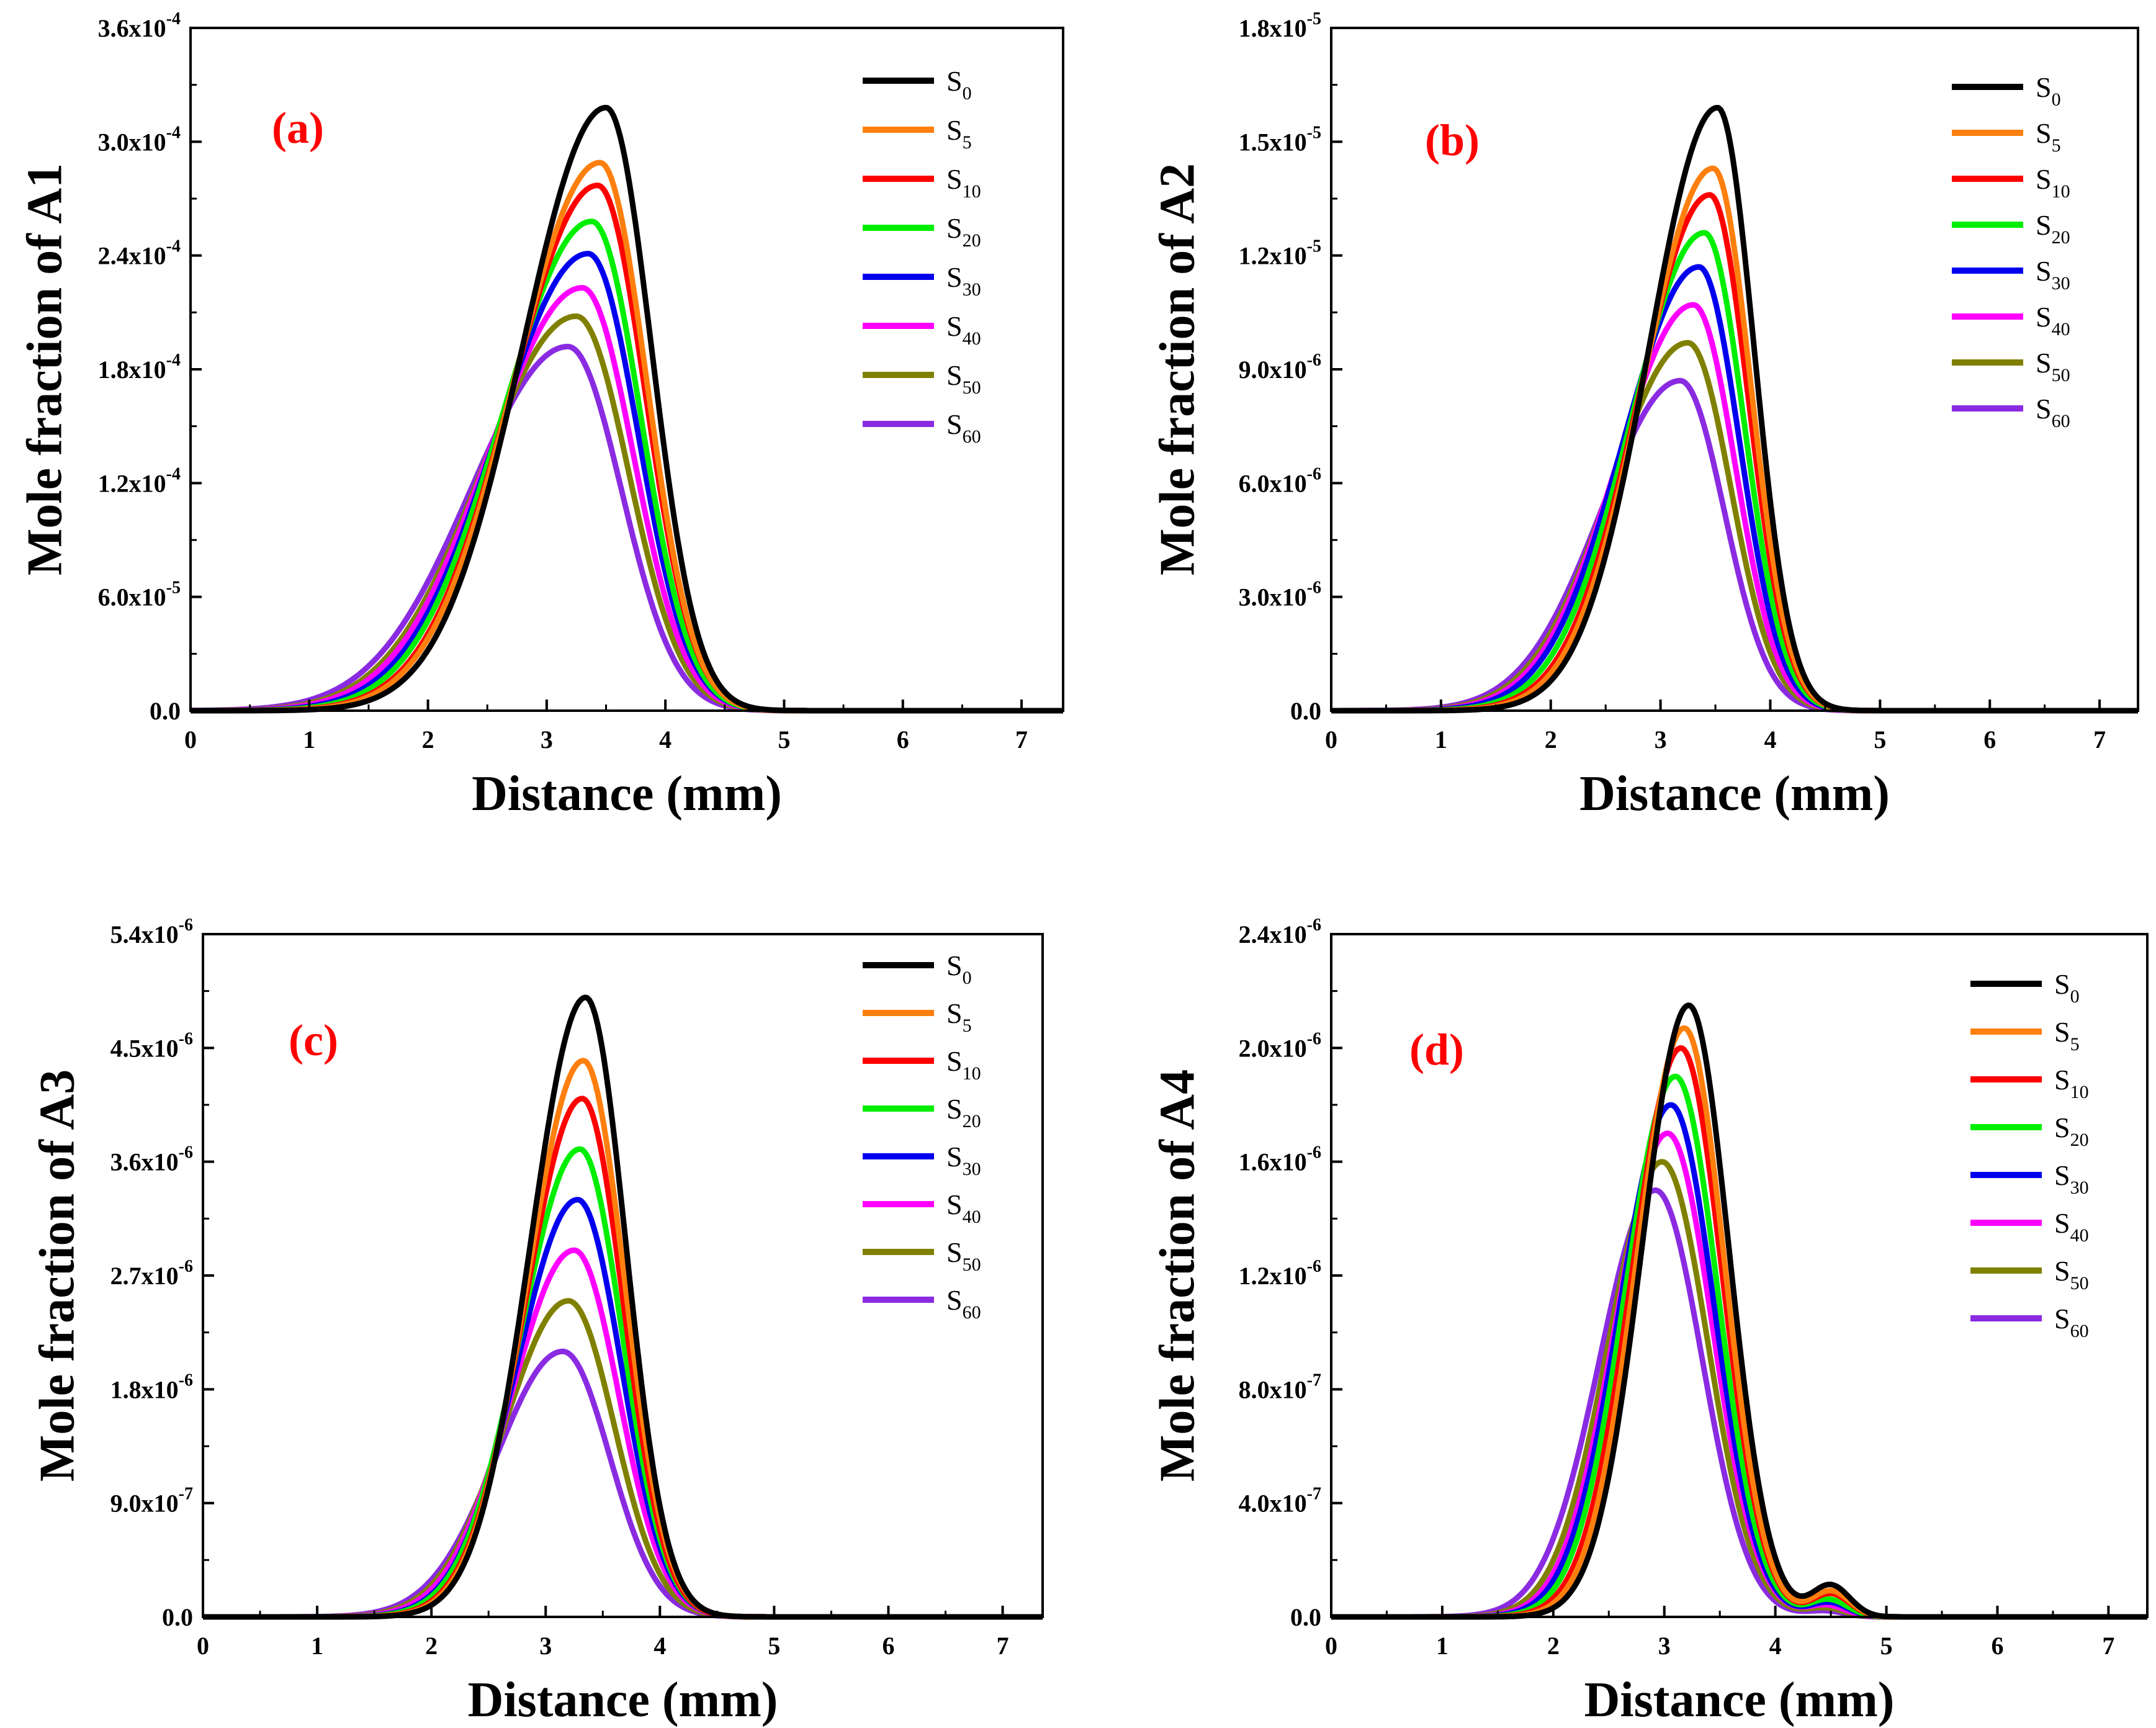  I want to click on y-axis-title: Mole fraction of A4, so click(1177, 1275).